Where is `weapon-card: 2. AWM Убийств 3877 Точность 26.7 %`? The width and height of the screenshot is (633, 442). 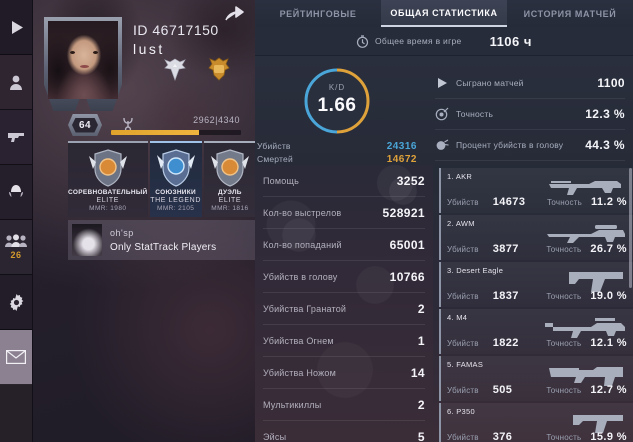
weapon-card: 2. AWM Убийств 3877 Точность 26.7 % is located at coordinates (536, 237).